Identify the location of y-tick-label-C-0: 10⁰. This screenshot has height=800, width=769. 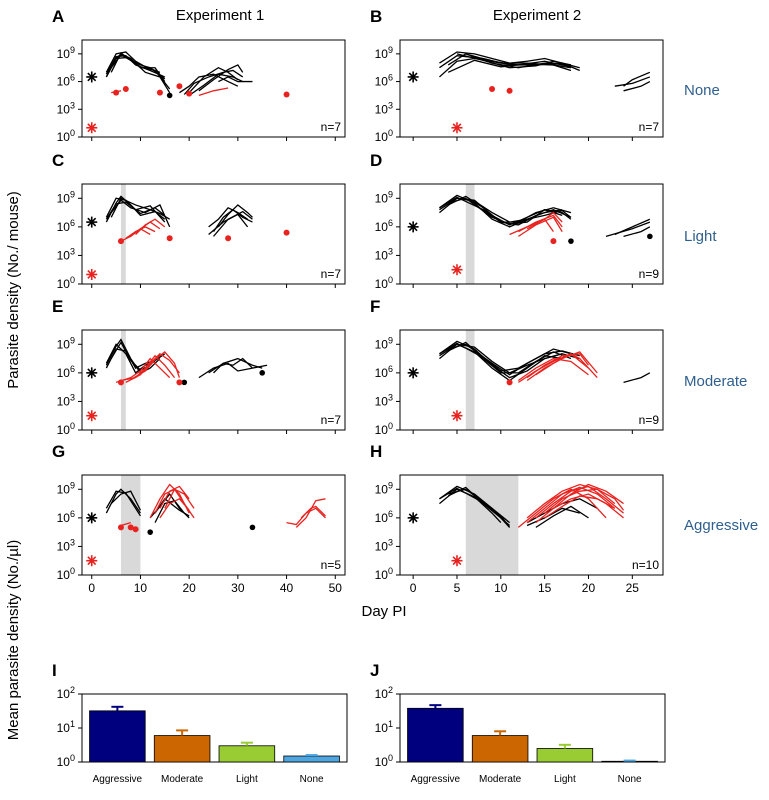
(66, 283).